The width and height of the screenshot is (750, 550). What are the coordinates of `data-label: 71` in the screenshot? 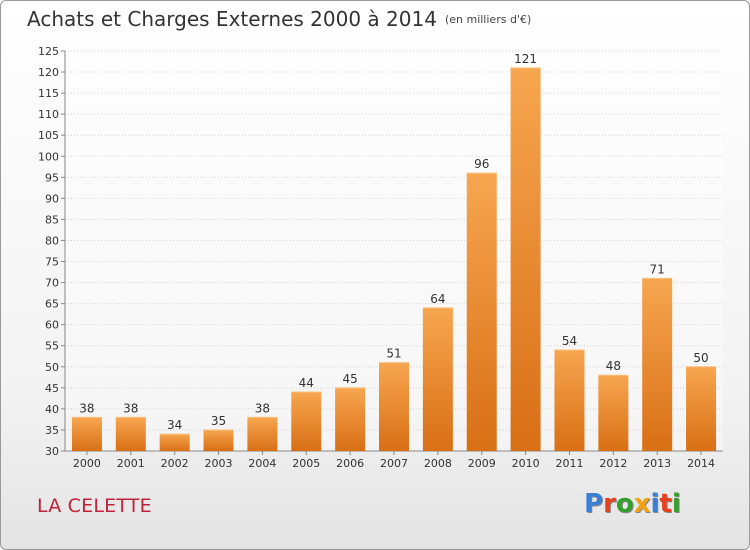 It's located at (657, 269).